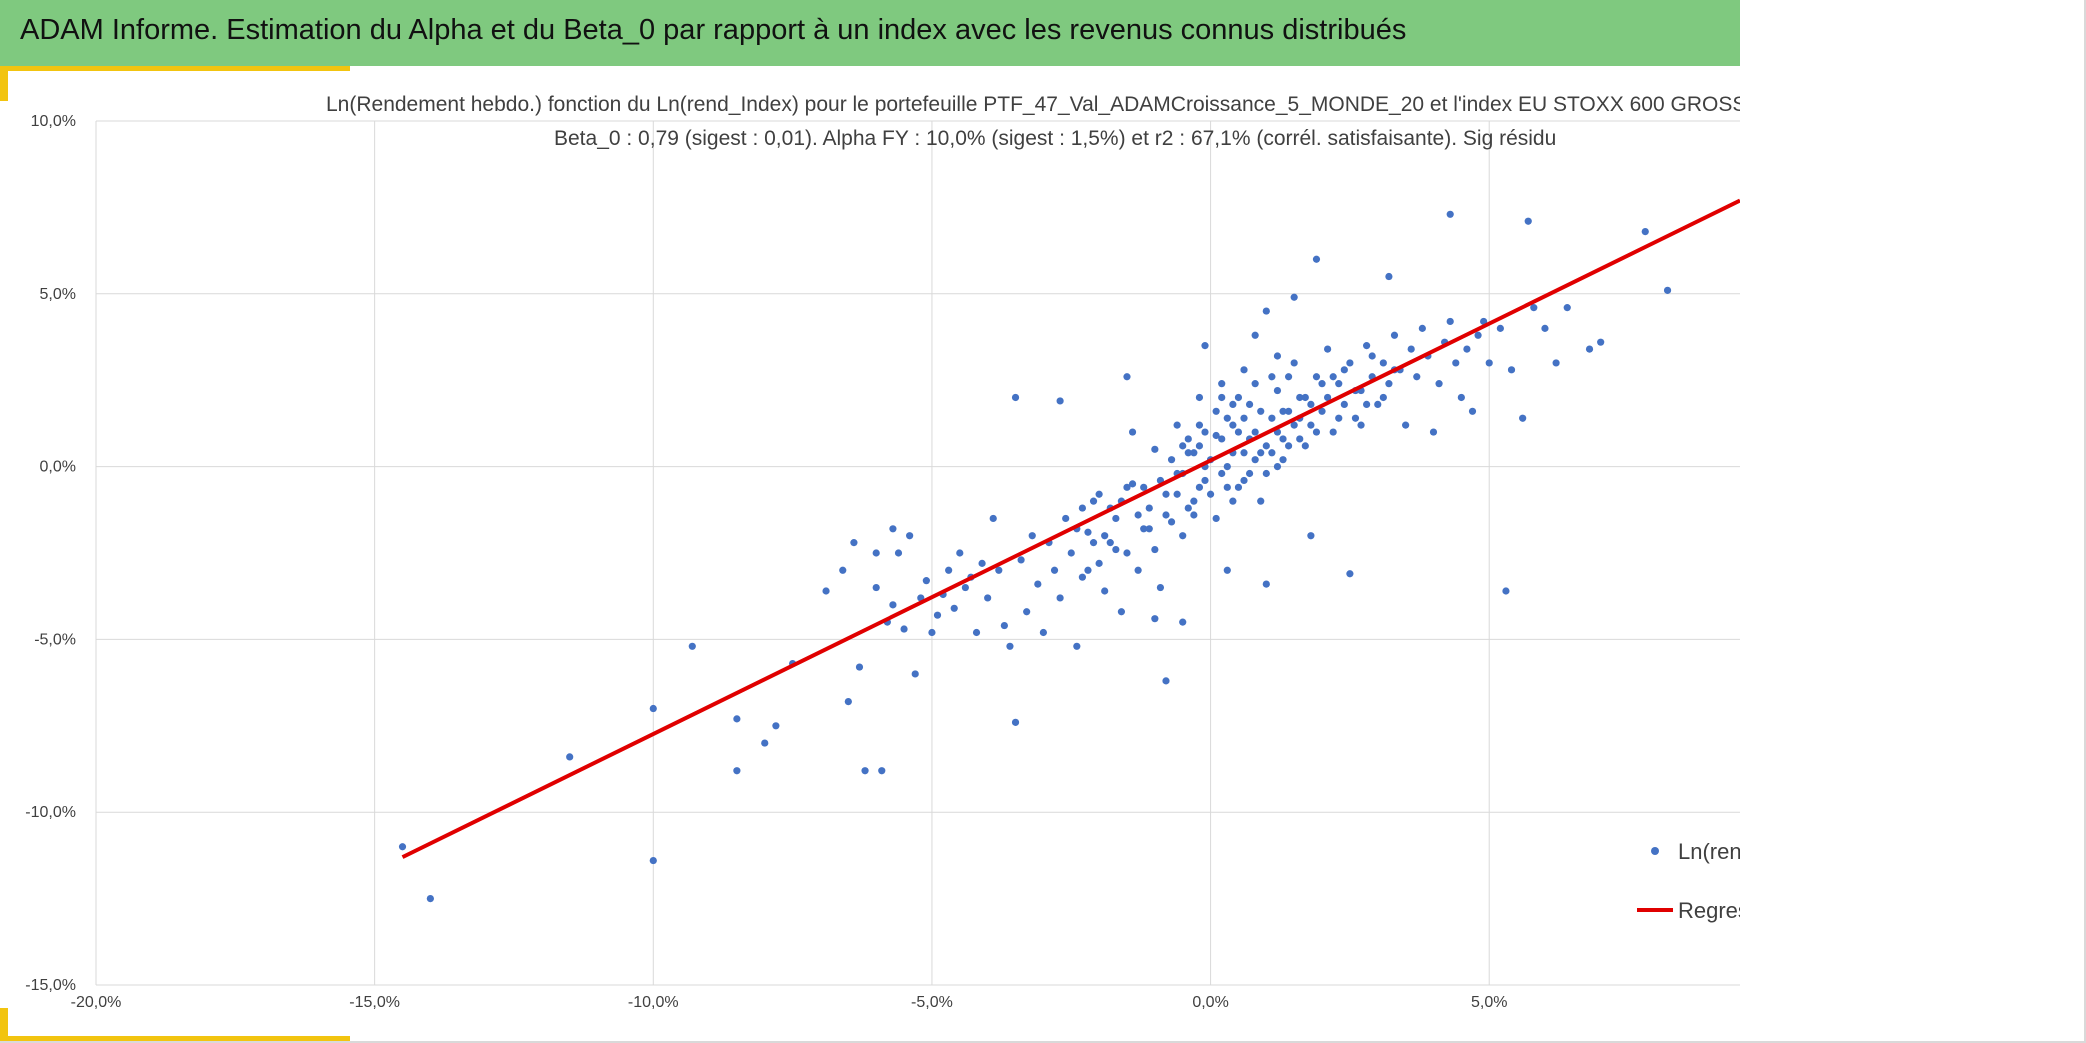 Image resolution: width=2086 pixels, height=1043 pixels. Describe the element at coordinates (1709, 851) in the screenshot. I see `legend-label-scatter: Ln(rend` at that location.